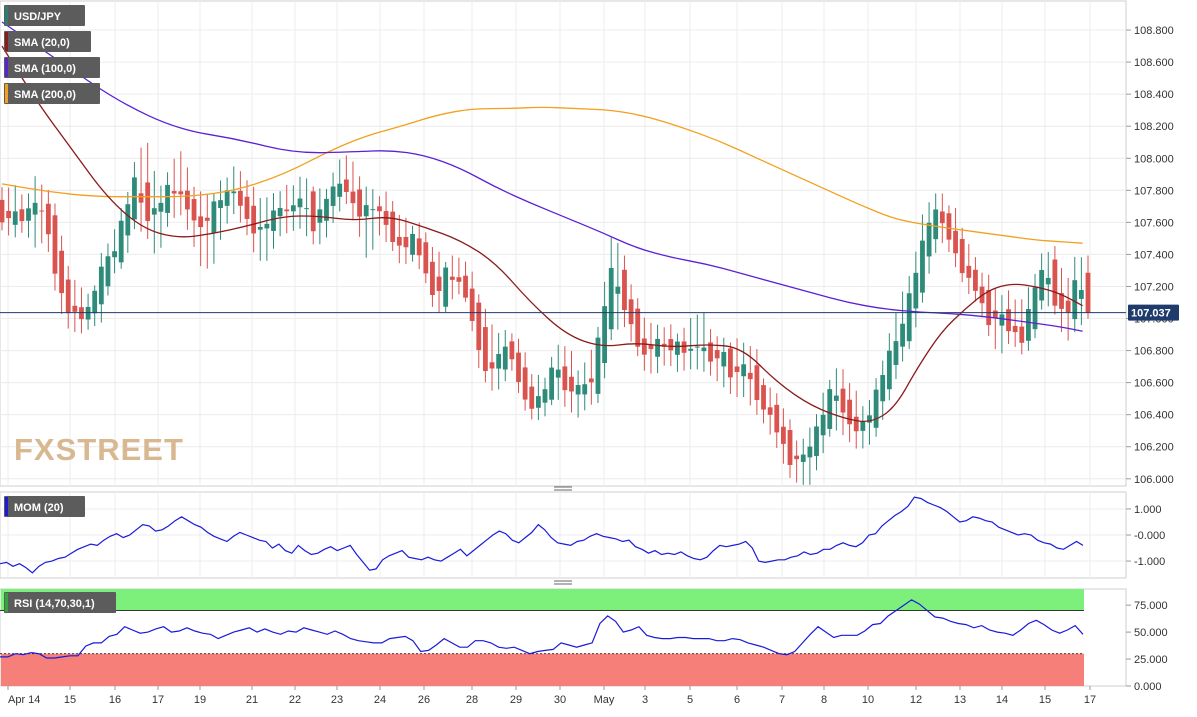 This screenshot has width=1197, height=717. Describe the element at coordinates (560, 700) in the screenshot. I see `x-tick-label: 30` at that location.